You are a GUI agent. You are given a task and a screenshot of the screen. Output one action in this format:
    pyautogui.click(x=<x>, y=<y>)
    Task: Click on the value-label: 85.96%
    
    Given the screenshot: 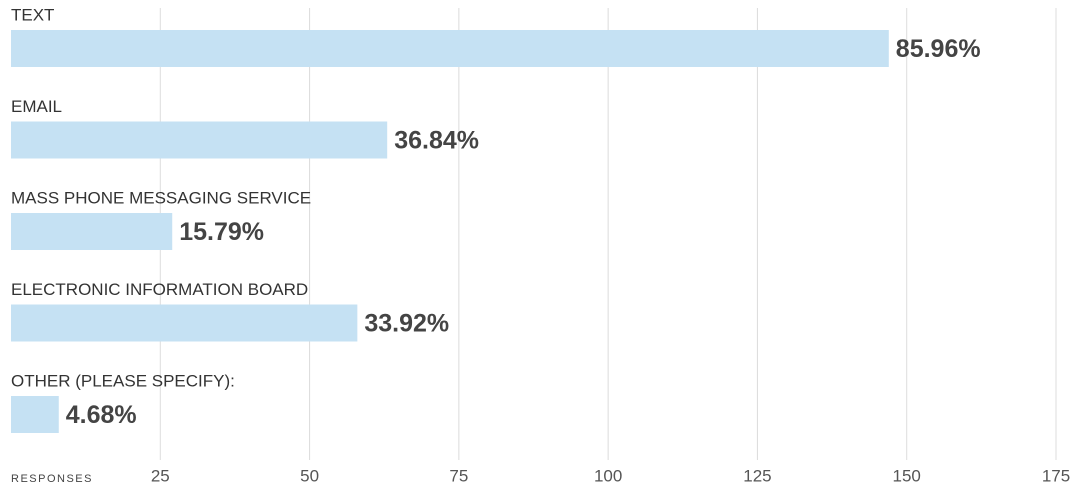 What is the action you would take?
    pyautogui.click(x=938, y=49)
    